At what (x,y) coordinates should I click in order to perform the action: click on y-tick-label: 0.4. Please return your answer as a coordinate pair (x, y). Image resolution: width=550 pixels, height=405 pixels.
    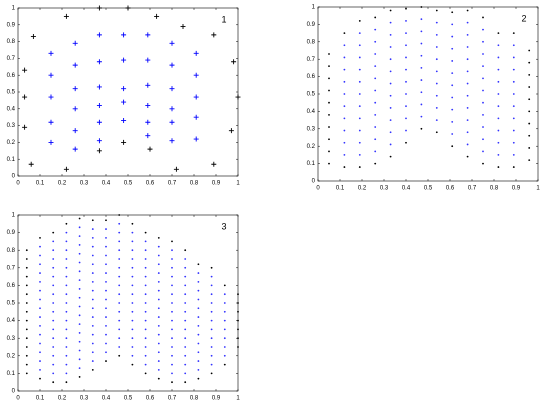
    Looking at the image, I should click on (11, 321).